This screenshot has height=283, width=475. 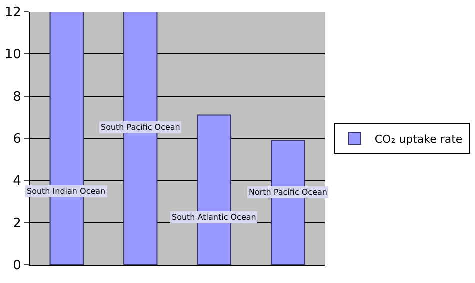 What do you see at coordinates (288, 192) in the screenshot?
I see `x-tick-label: North Pacific Ocean` at bounding box center [288, 192].